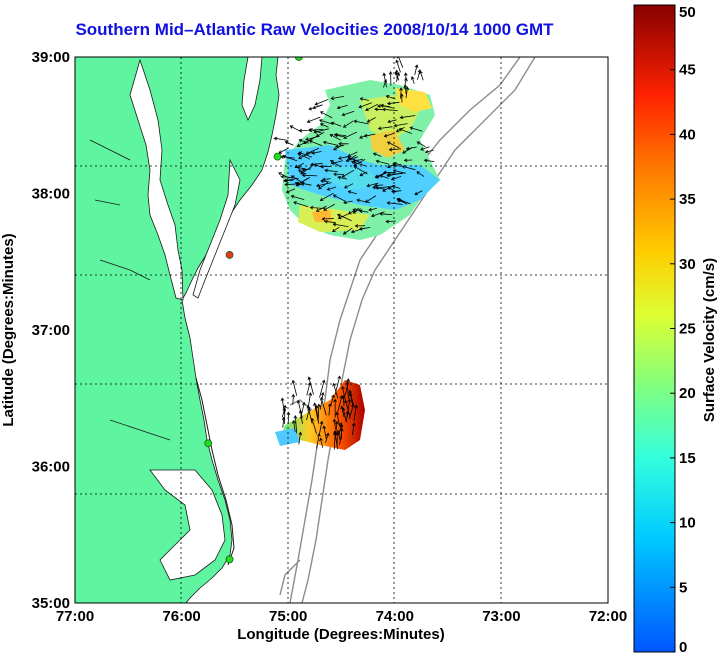 This screenshot has width=724, height=659. Describe the element at coordinates (687, 12) in the screenshot. I see `colorbar-tick-label: 50` at that location.